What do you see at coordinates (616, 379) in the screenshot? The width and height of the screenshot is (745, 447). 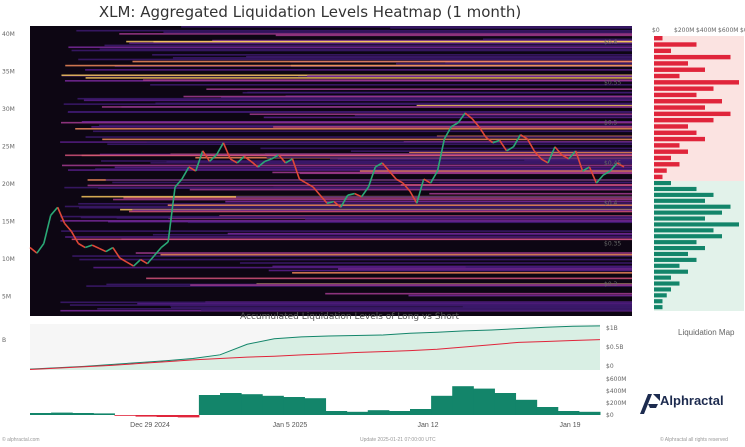 I see `net-tick: $600M` at bounding box center [616, 379].